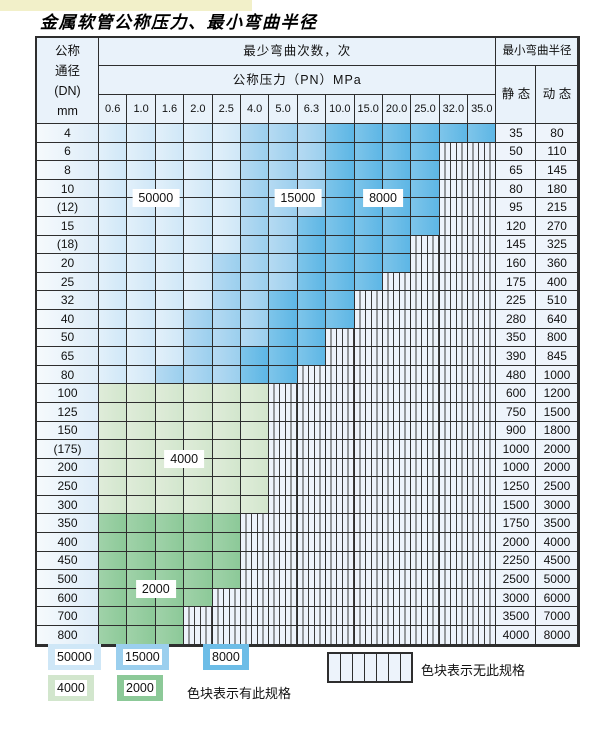 This screenshot has height=743, width=600. I want to click on static-radius-value: 65, so click(516, 170).